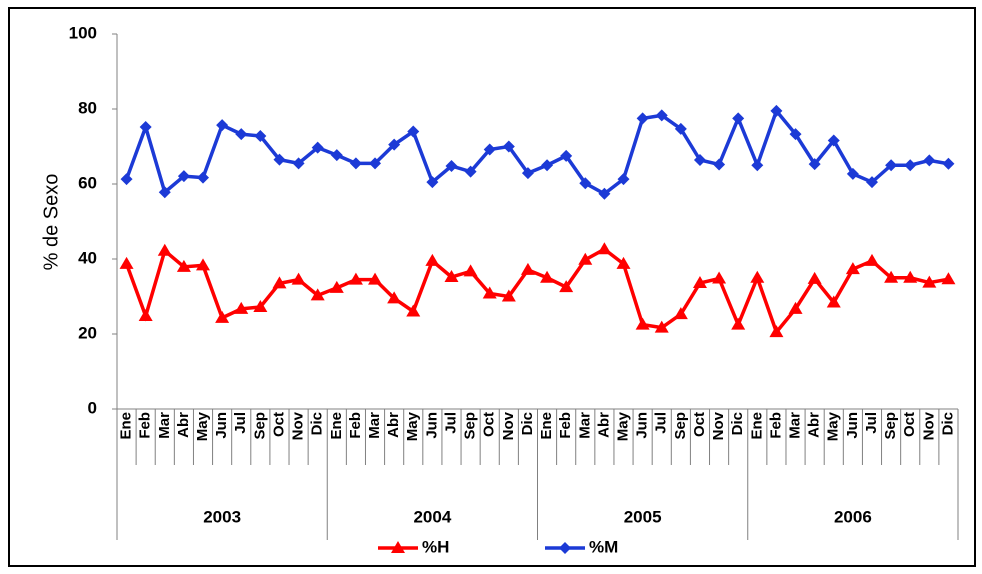 The width and height of the screenshot is (982, 574). I want to click on y-tick-label: 20, so click(87, 332).